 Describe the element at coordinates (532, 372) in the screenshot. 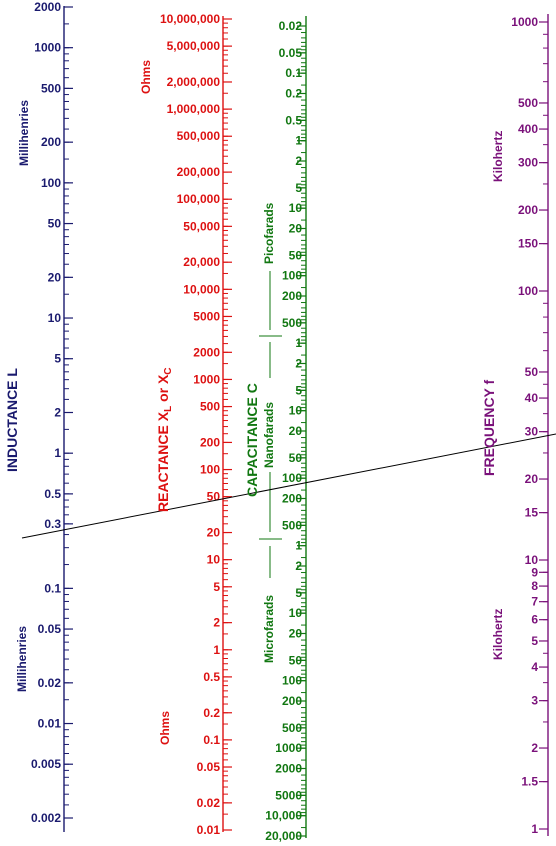

I see `frequency-tick-label: 50` at that location.